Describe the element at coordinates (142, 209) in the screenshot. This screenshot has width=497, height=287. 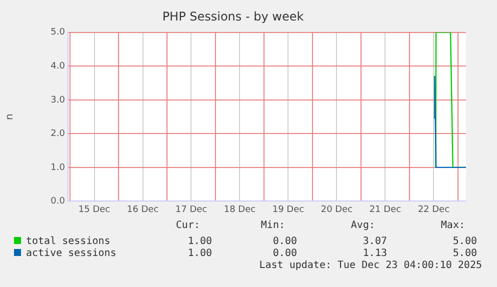
I see `x-tick-label: 16 Dec` at that location.